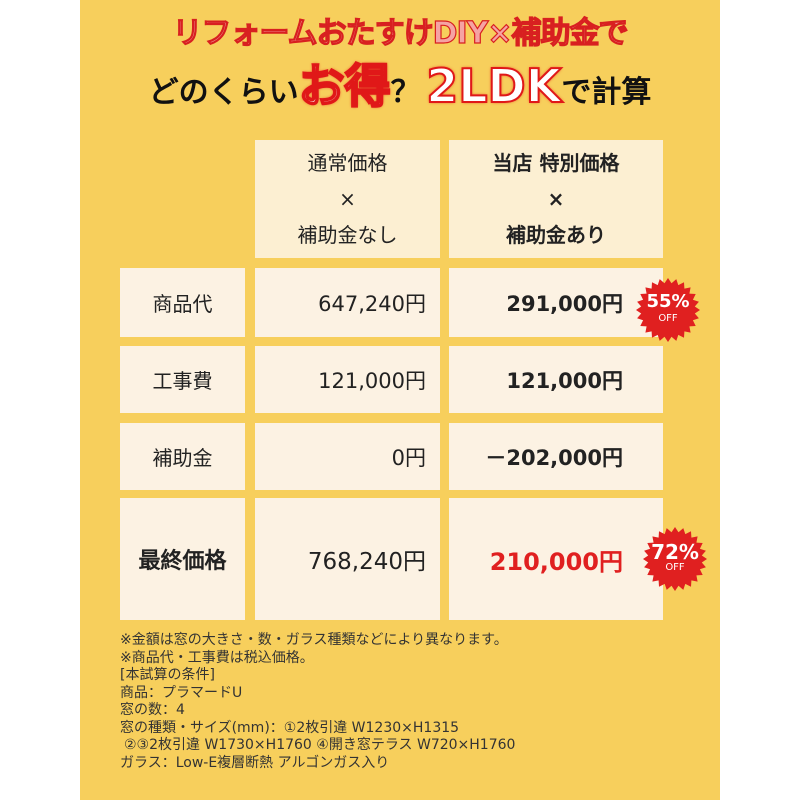 Image resolution: width=800 pixels, height=800 pixels. What do you see at coordinates (152, 710) in the screenshot?
I see `note-line: 窓の数：4` at bounding box center [152, 710].